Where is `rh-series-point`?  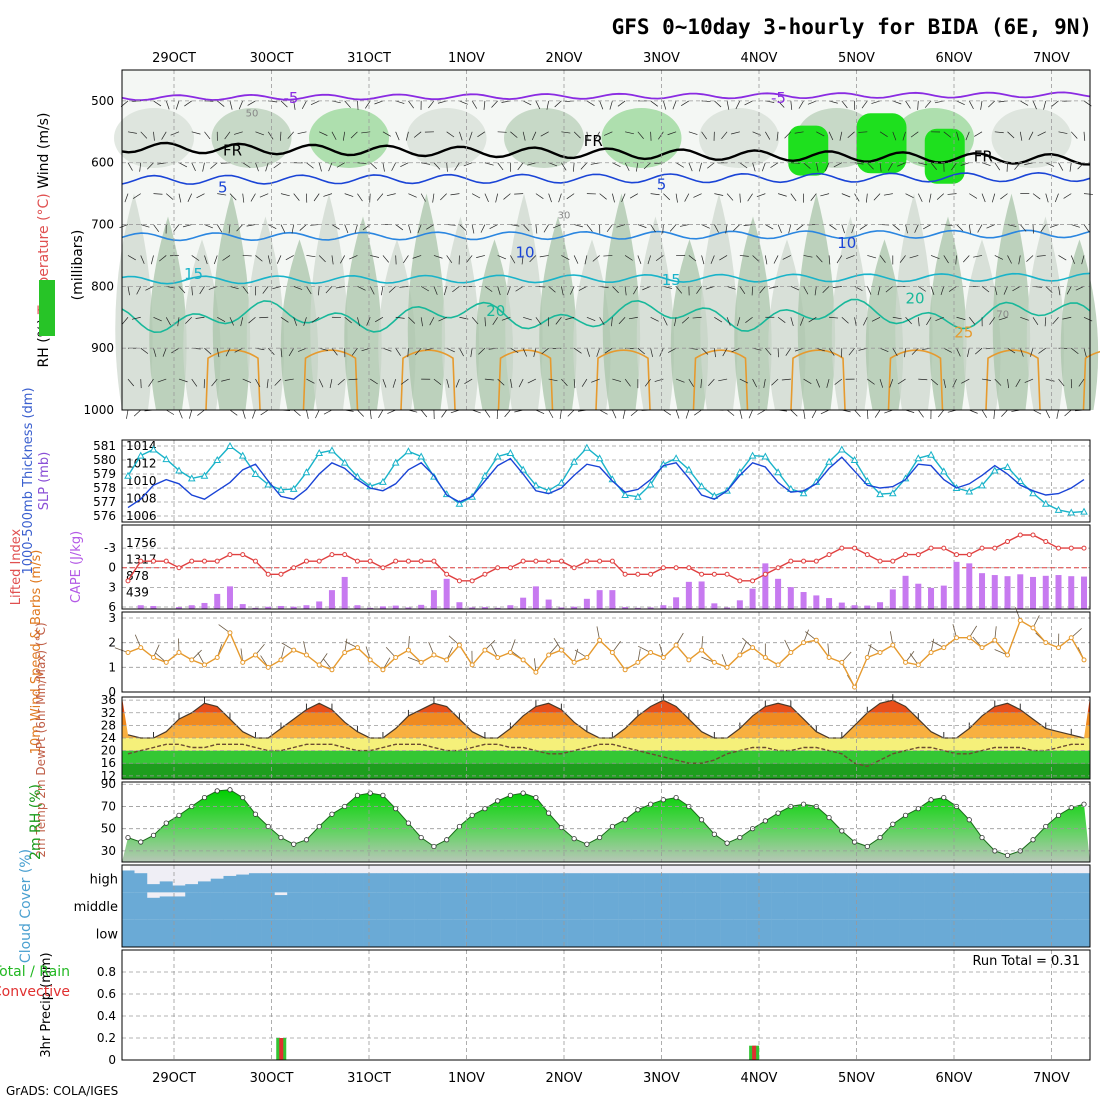
rh-series-point is located at coordinates (294, 844).